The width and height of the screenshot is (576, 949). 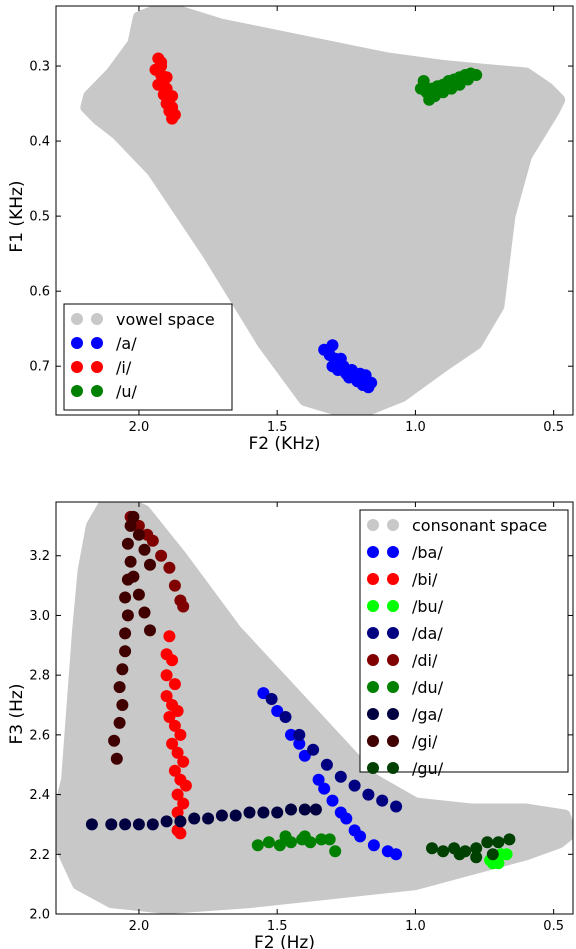 What do you see at coordinates (479, 525) in the screenshot?
I see `legend-label: consonant space` at bounding box center [479, 525].